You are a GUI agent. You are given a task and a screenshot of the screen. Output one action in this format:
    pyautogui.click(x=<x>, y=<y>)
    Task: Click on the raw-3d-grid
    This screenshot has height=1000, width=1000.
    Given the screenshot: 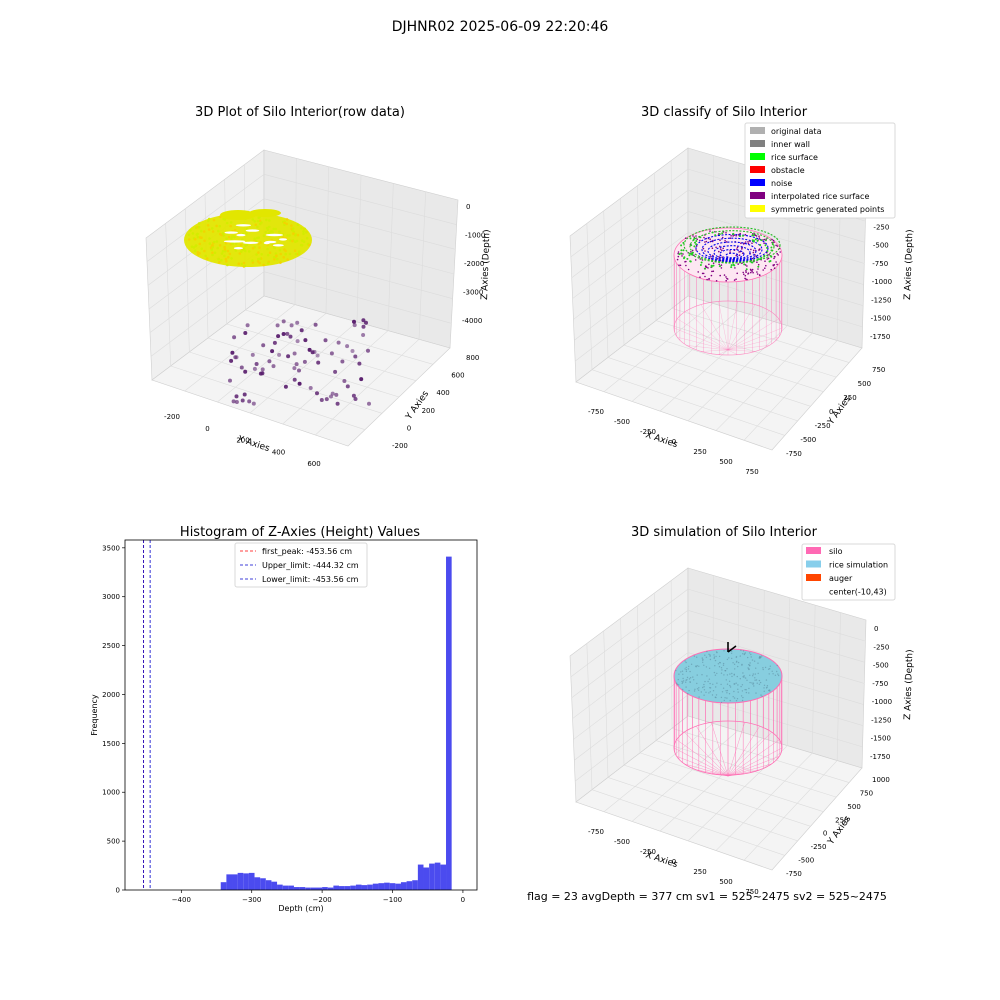 What is the action you would take?
    pyautogui.click(x=367, y=387)
    